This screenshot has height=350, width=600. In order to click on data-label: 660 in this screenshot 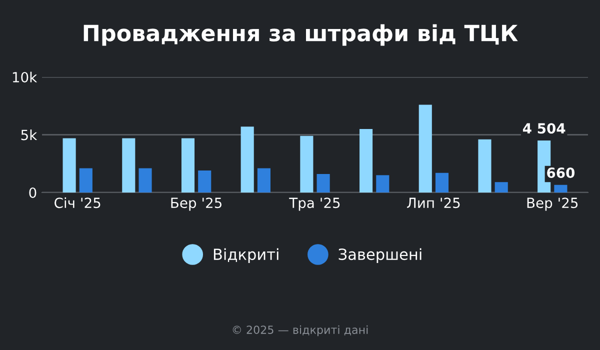, I will do `click(561, 173)`.